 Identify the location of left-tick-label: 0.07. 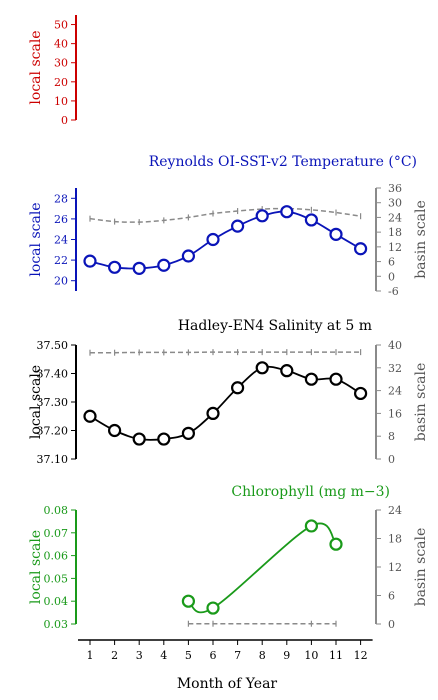
(56, 533).